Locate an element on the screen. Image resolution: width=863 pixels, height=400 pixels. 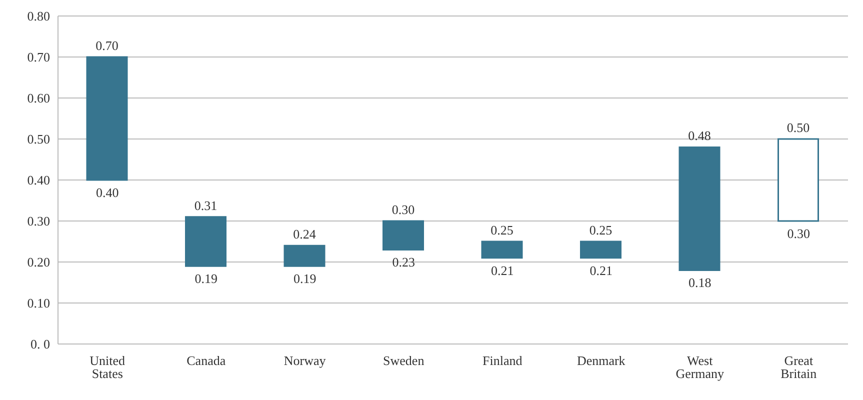
x-tick-label: West Germany is located at coordinates (700, 367).